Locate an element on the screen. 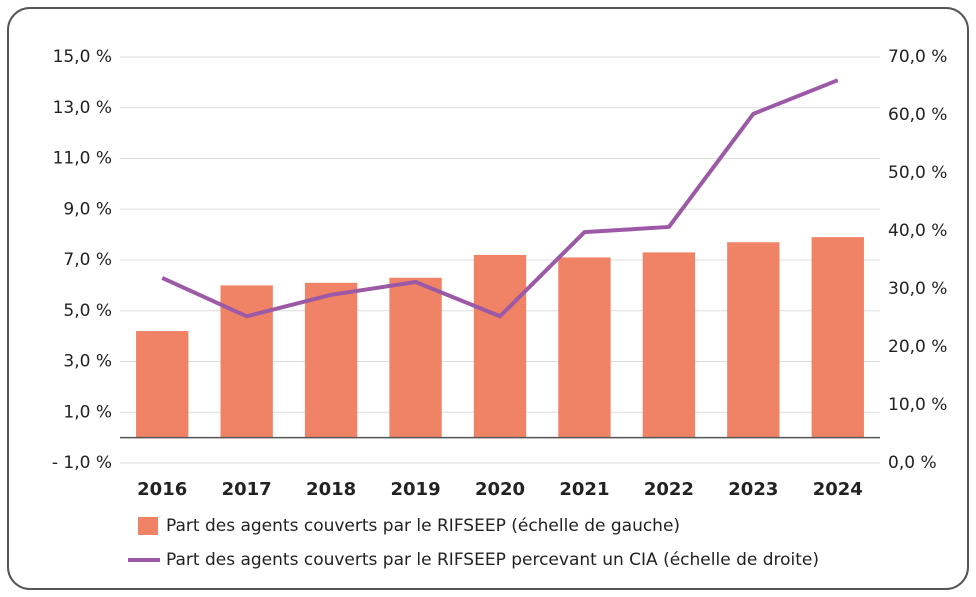 This screenshot has width=976, height=597. y2-tick-label: 40,0 % is located at coordinates (917, 231).